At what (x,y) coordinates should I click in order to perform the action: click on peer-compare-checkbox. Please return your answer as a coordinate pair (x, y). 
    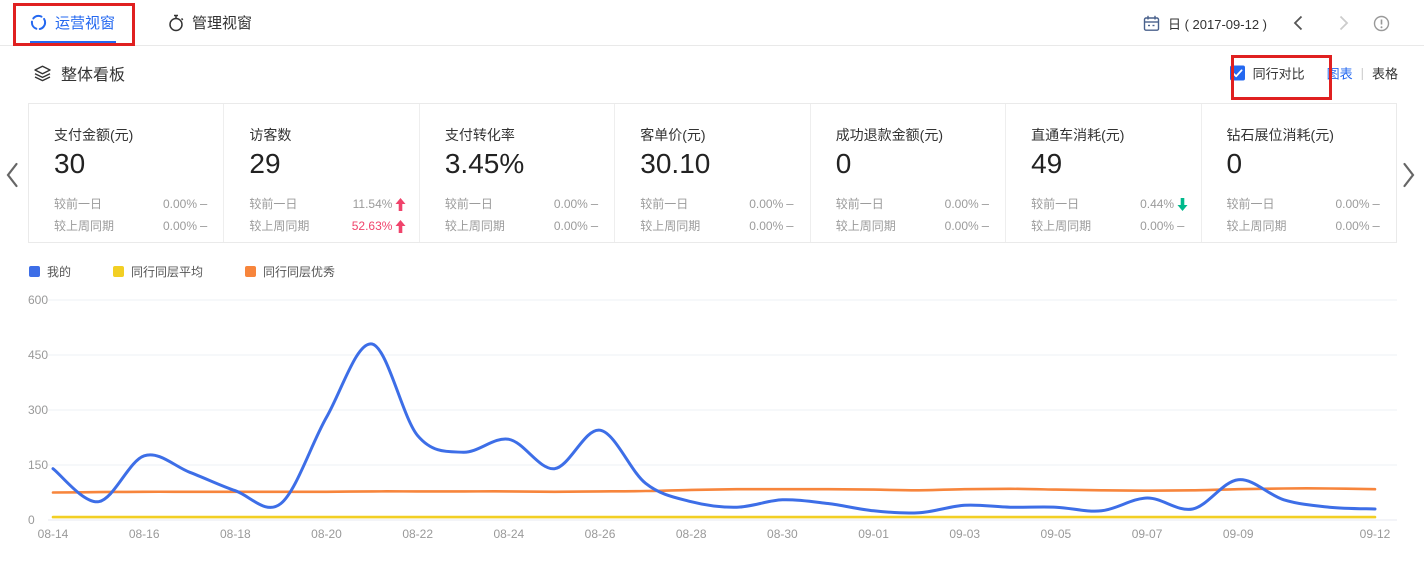
    Looking at the image, I should click on (1237, 73).